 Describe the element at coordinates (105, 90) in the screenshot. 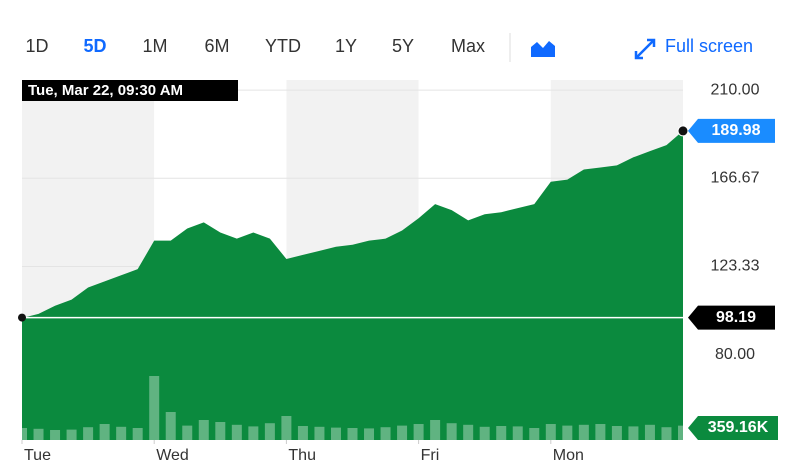

I see `crosshair-label: Tue, Mar 22, 09:30 AM` at that location.